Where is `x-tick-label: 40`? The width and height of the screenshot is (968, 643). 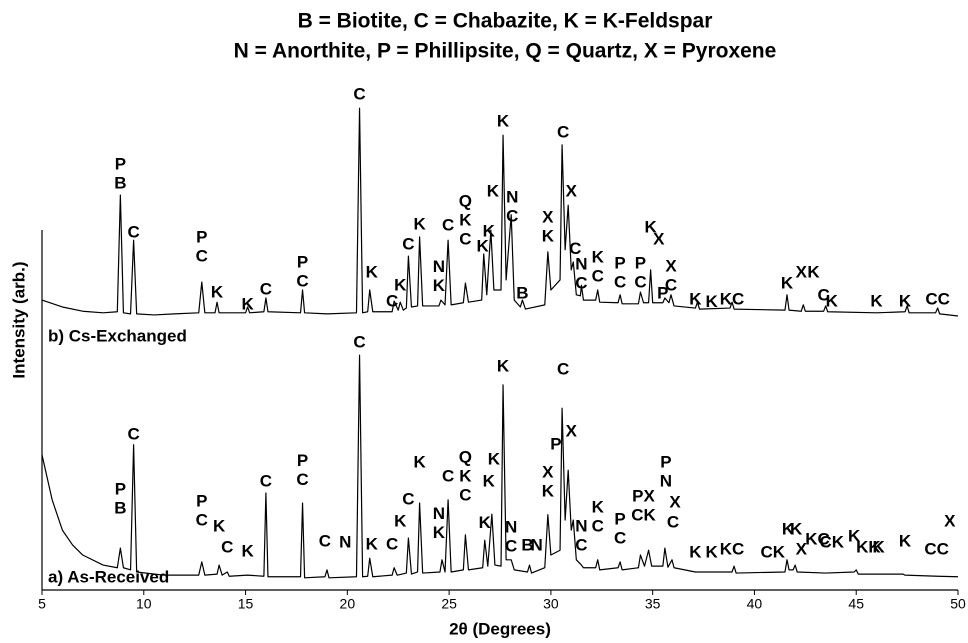 x-tick-label: 40 is located at coordinates (755, 604).